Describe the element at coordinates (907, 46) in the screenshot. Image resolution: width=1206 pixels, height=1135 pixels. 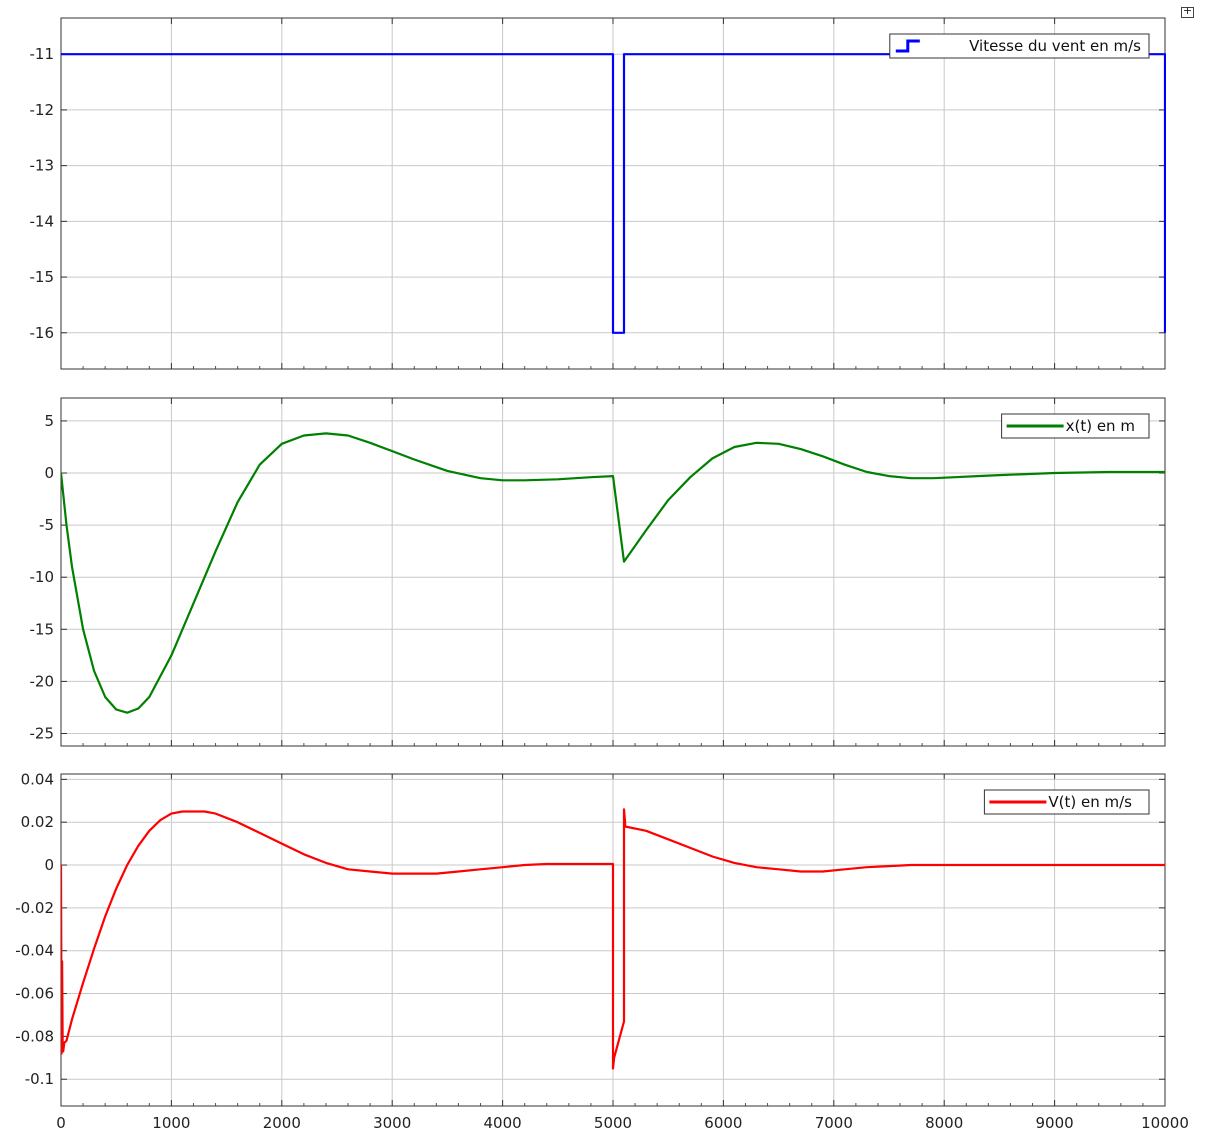
I see `legend-marker` at that location.